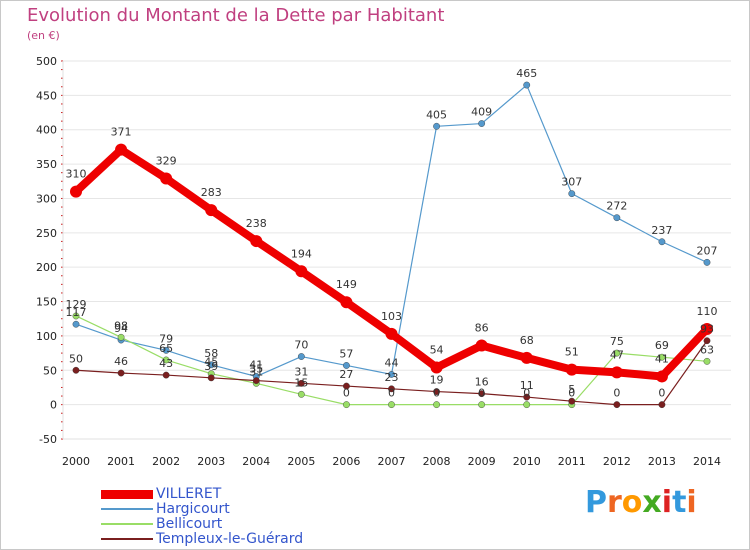  Describe the element at coordinates (707, 349) in the screenshot. I see `data-label-bellicourt: 63` at that location.